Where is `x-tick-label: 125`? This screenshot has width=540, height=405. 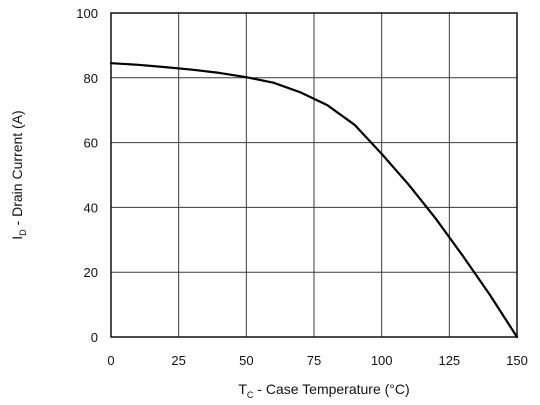 x-tick-label: 125 is located at coordinates (449, 360).